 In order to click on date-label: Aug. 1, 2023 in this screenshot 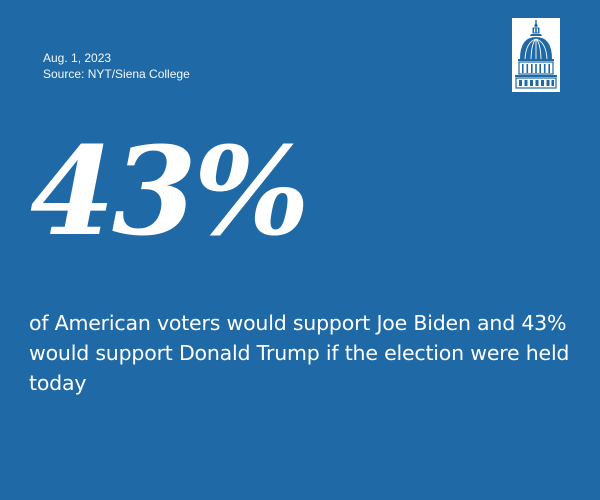, I will do `click(77, 58)`.